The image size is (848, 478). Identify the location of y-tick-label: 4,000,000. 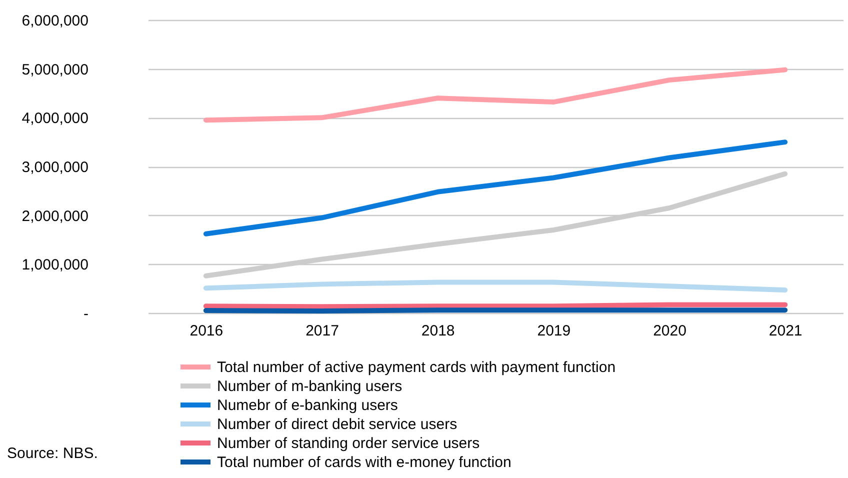
(55, 119).